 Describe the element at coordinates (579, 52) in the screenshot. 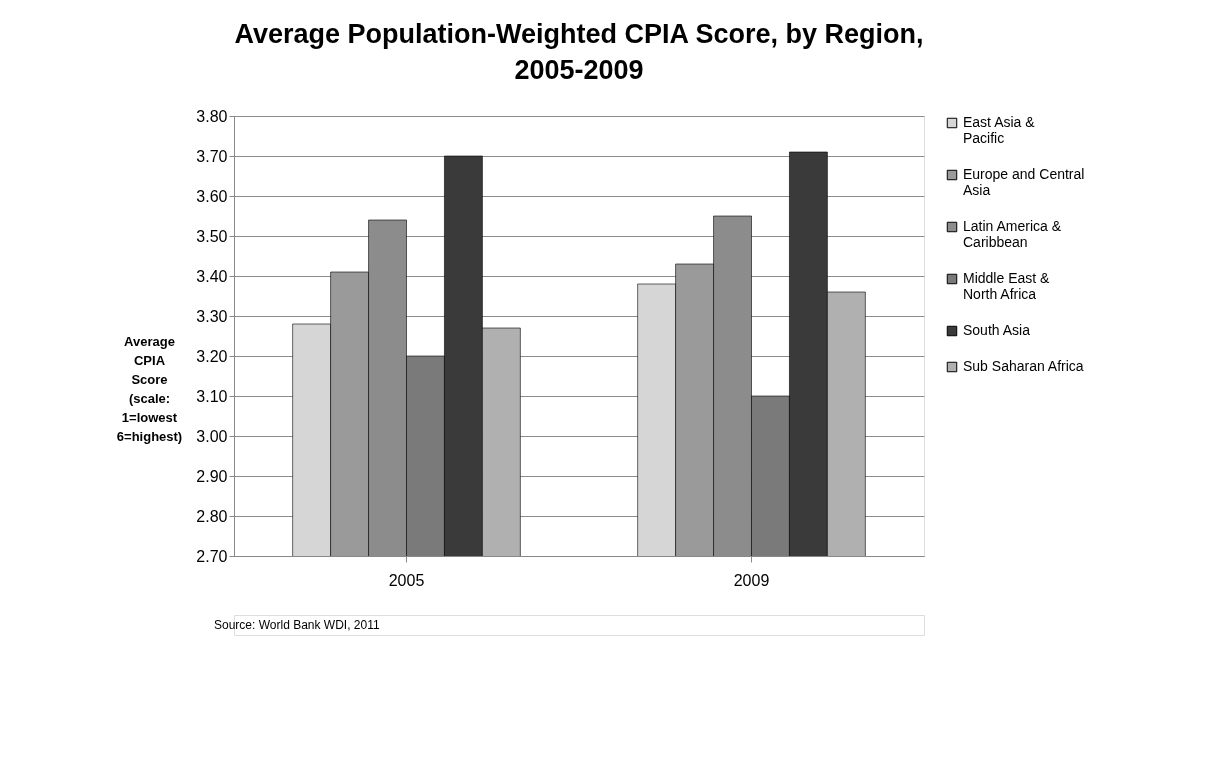

I see `chart-title: Average Population-Weighted CPIA Score, by Region, 2005-2009` at that location.